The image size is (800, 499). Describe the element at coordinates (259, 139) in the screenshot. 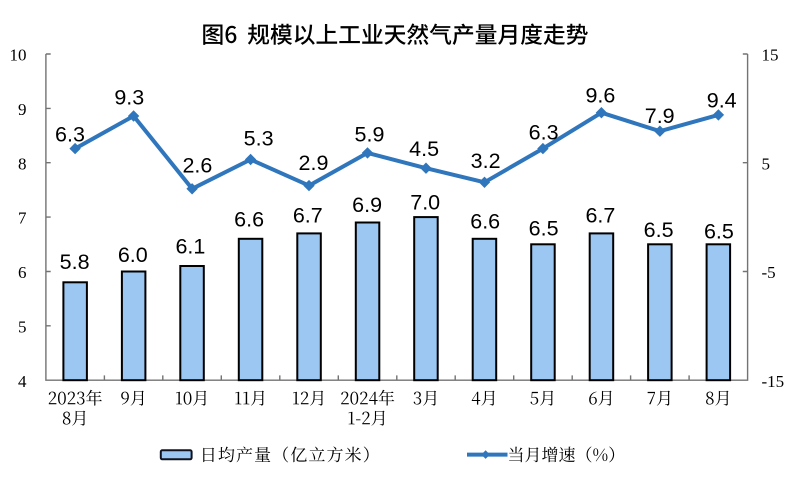

I see `svg-text: 5.3` at that location.